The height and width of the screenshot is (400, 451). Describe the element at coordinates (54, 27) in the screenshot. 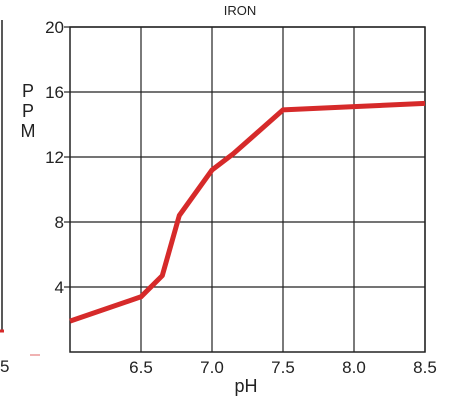

I see `y-tick-label-4: 20` at that location.